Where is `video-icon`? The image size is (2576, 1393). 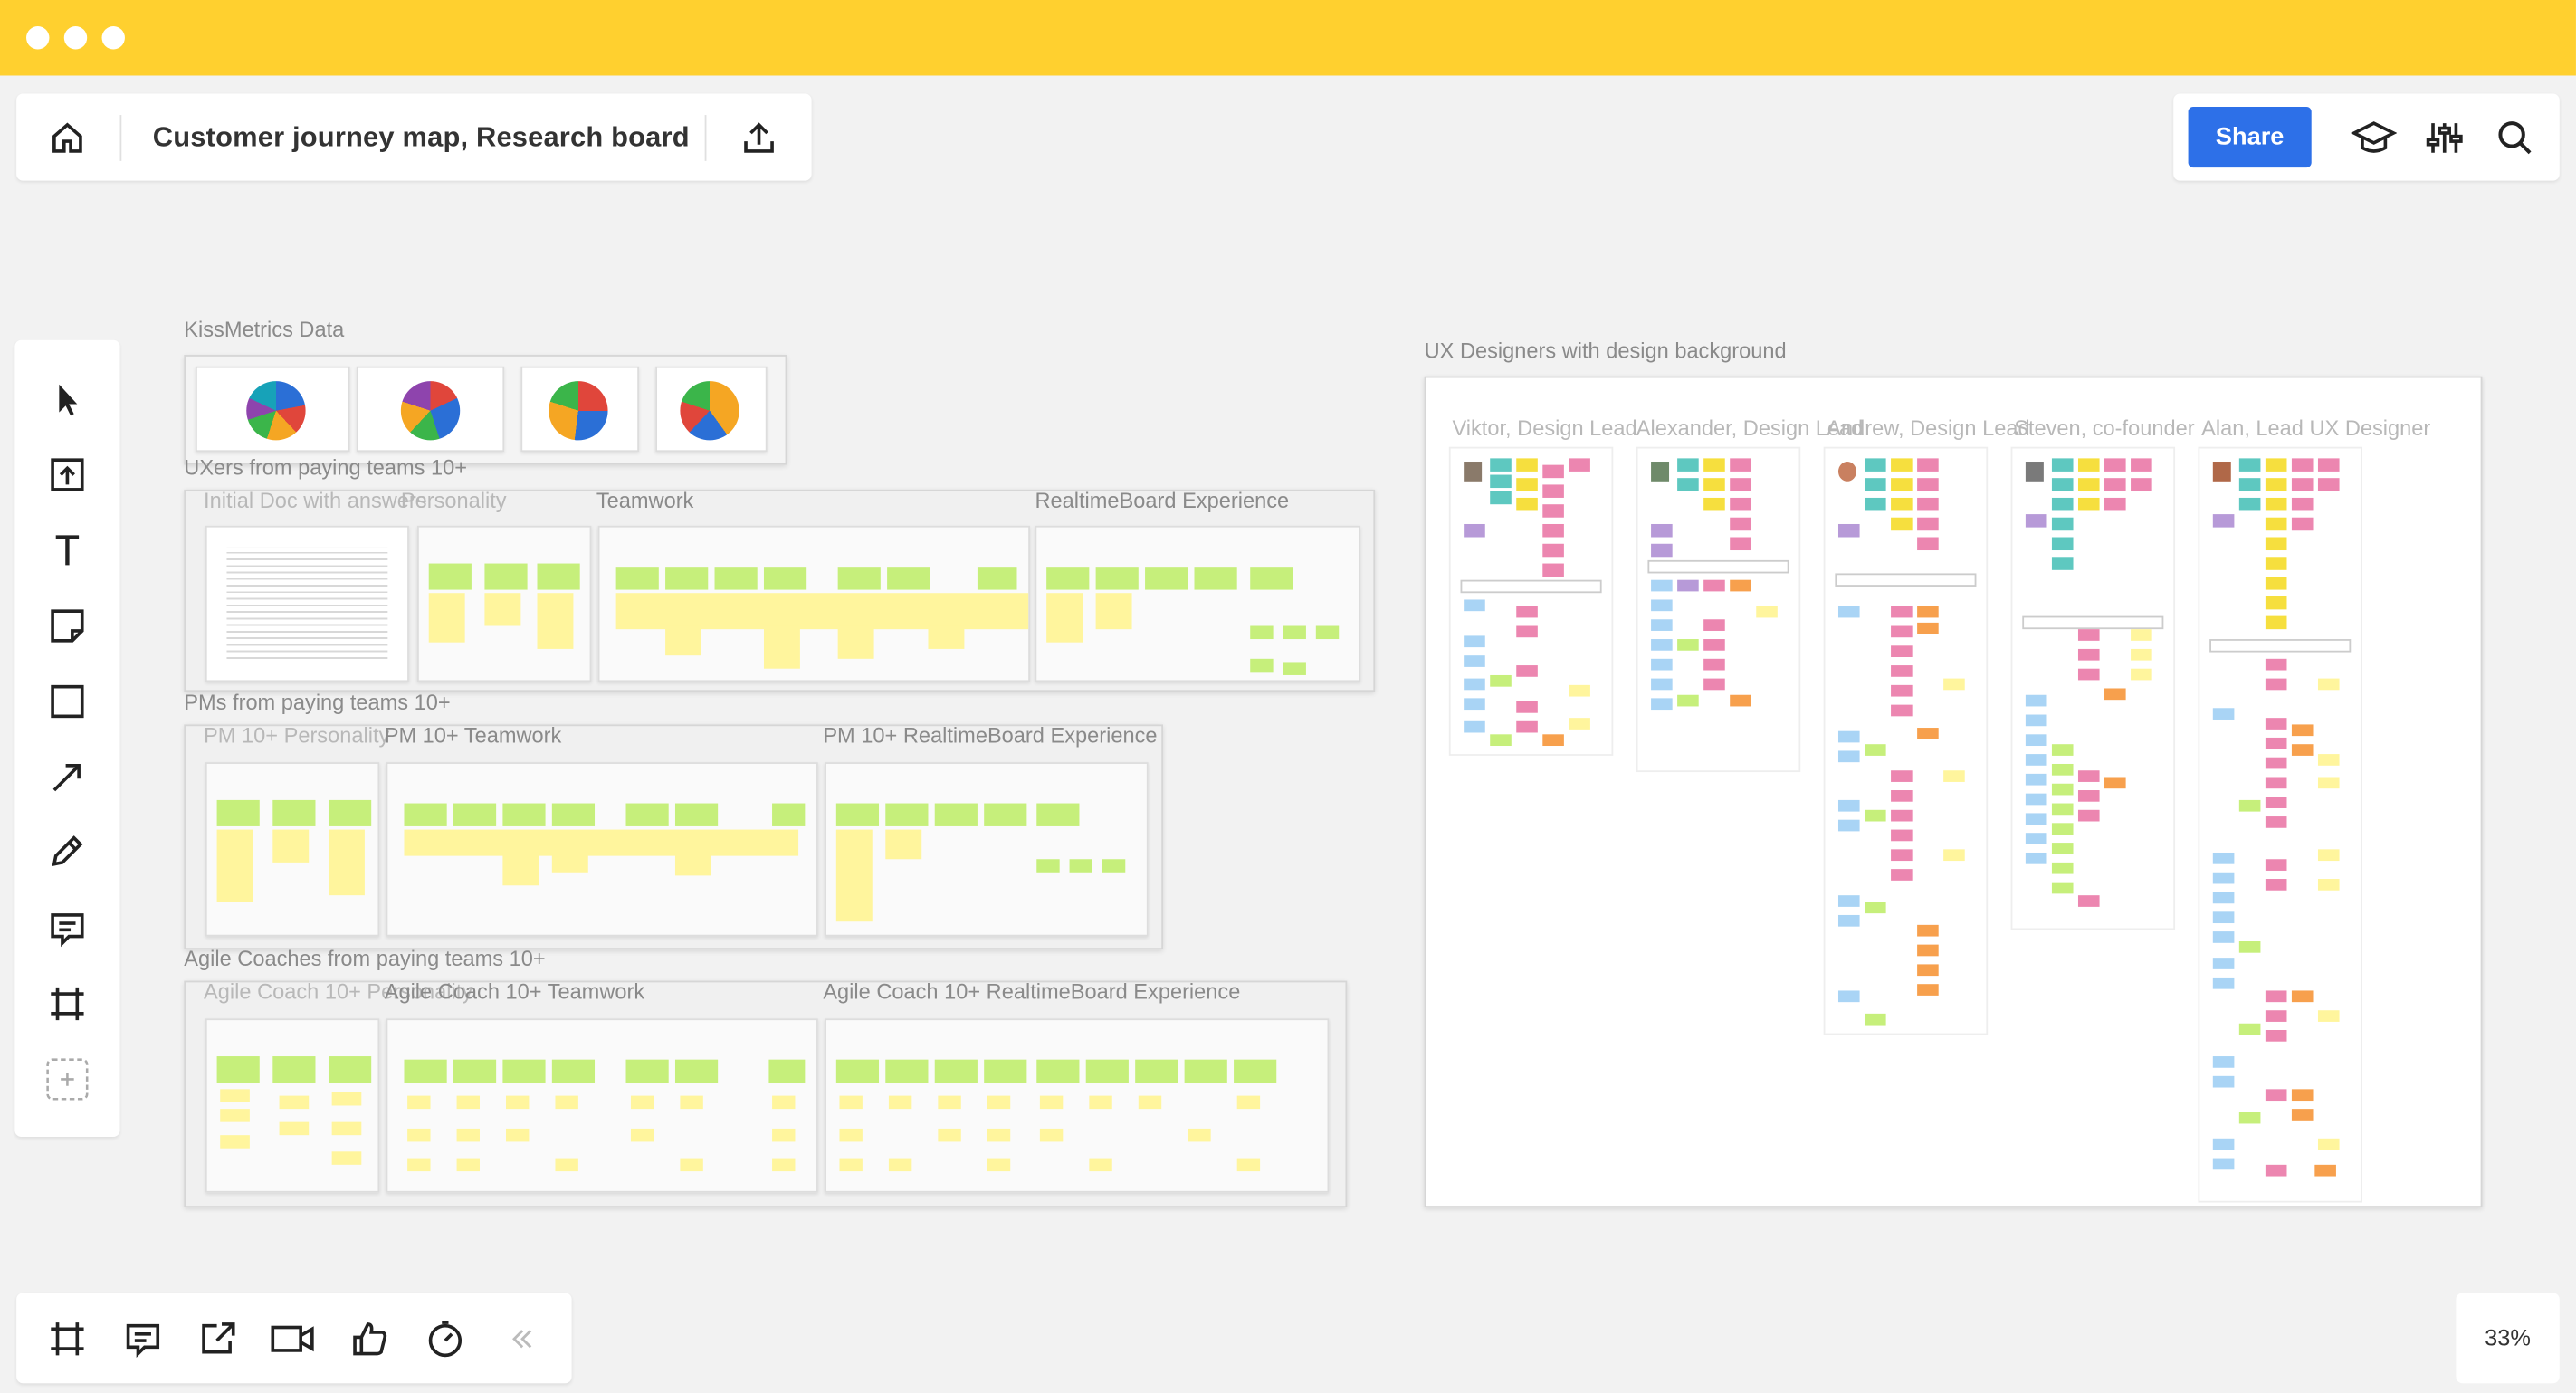
video-icon is located at coordinates (293, 1339).